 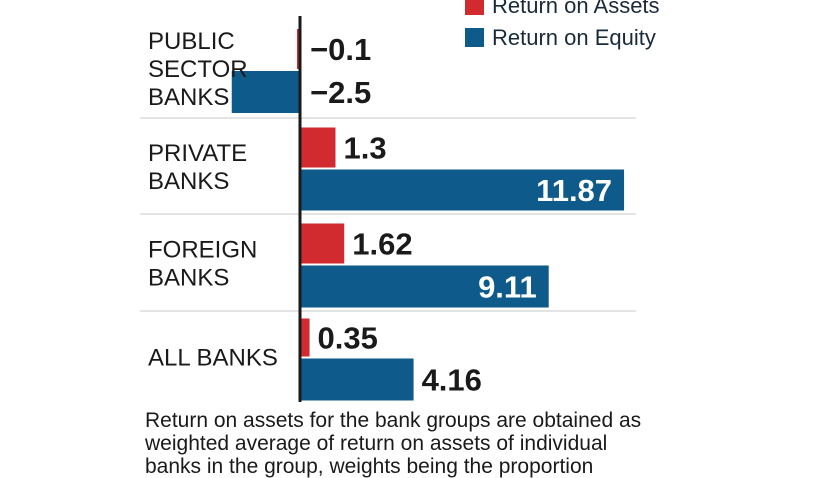 What do you see at coordinates (318, 147) in the screenshot?
I see `bar-private-banks-return-on-assets` at bounding box center [318, 147].